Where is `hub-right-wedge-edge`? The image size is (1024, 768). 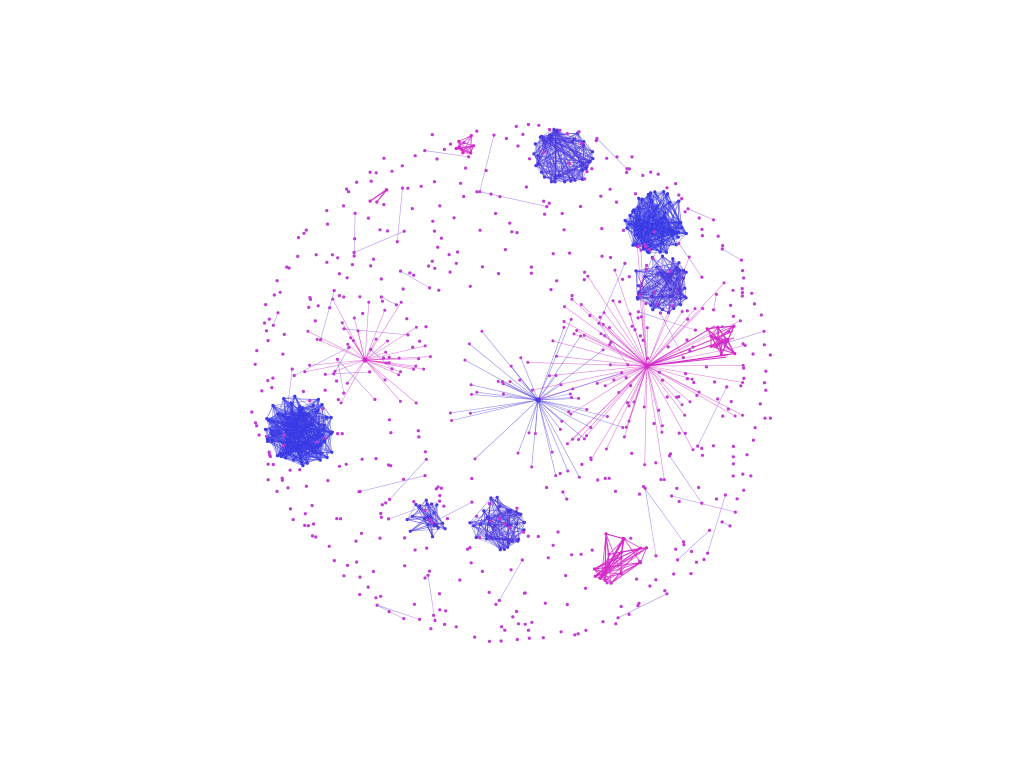 hub-right-wedge-edge is located at coordinates (681, 346).